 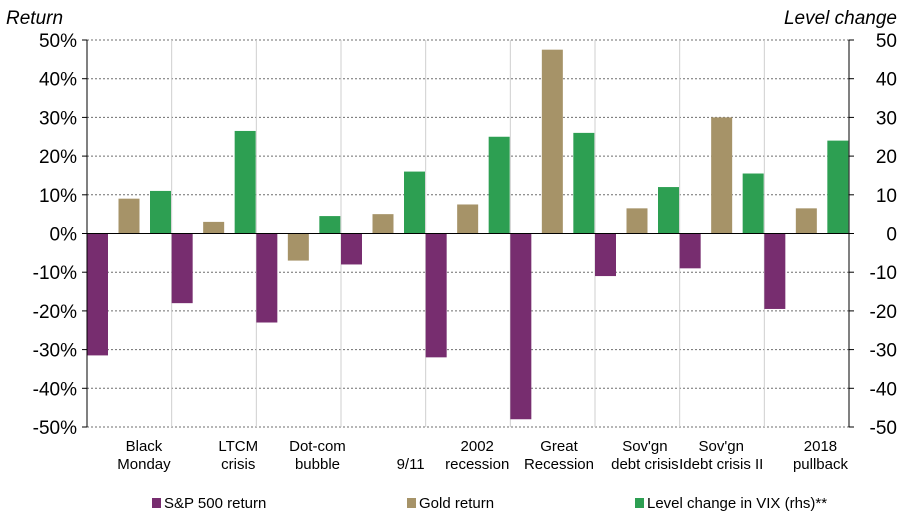 I want to click on right-axis-title: Level change, so click(x=840, y=18).